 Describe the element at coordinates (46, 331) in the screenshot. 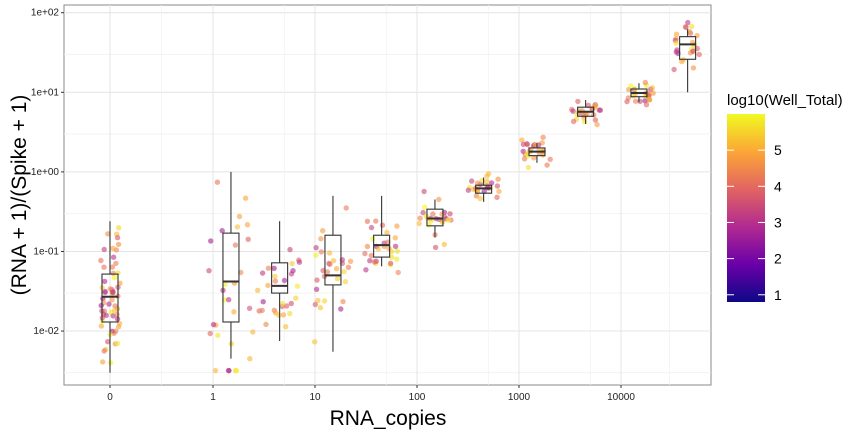

I see `y-tick-label: 1e-02` at that location.